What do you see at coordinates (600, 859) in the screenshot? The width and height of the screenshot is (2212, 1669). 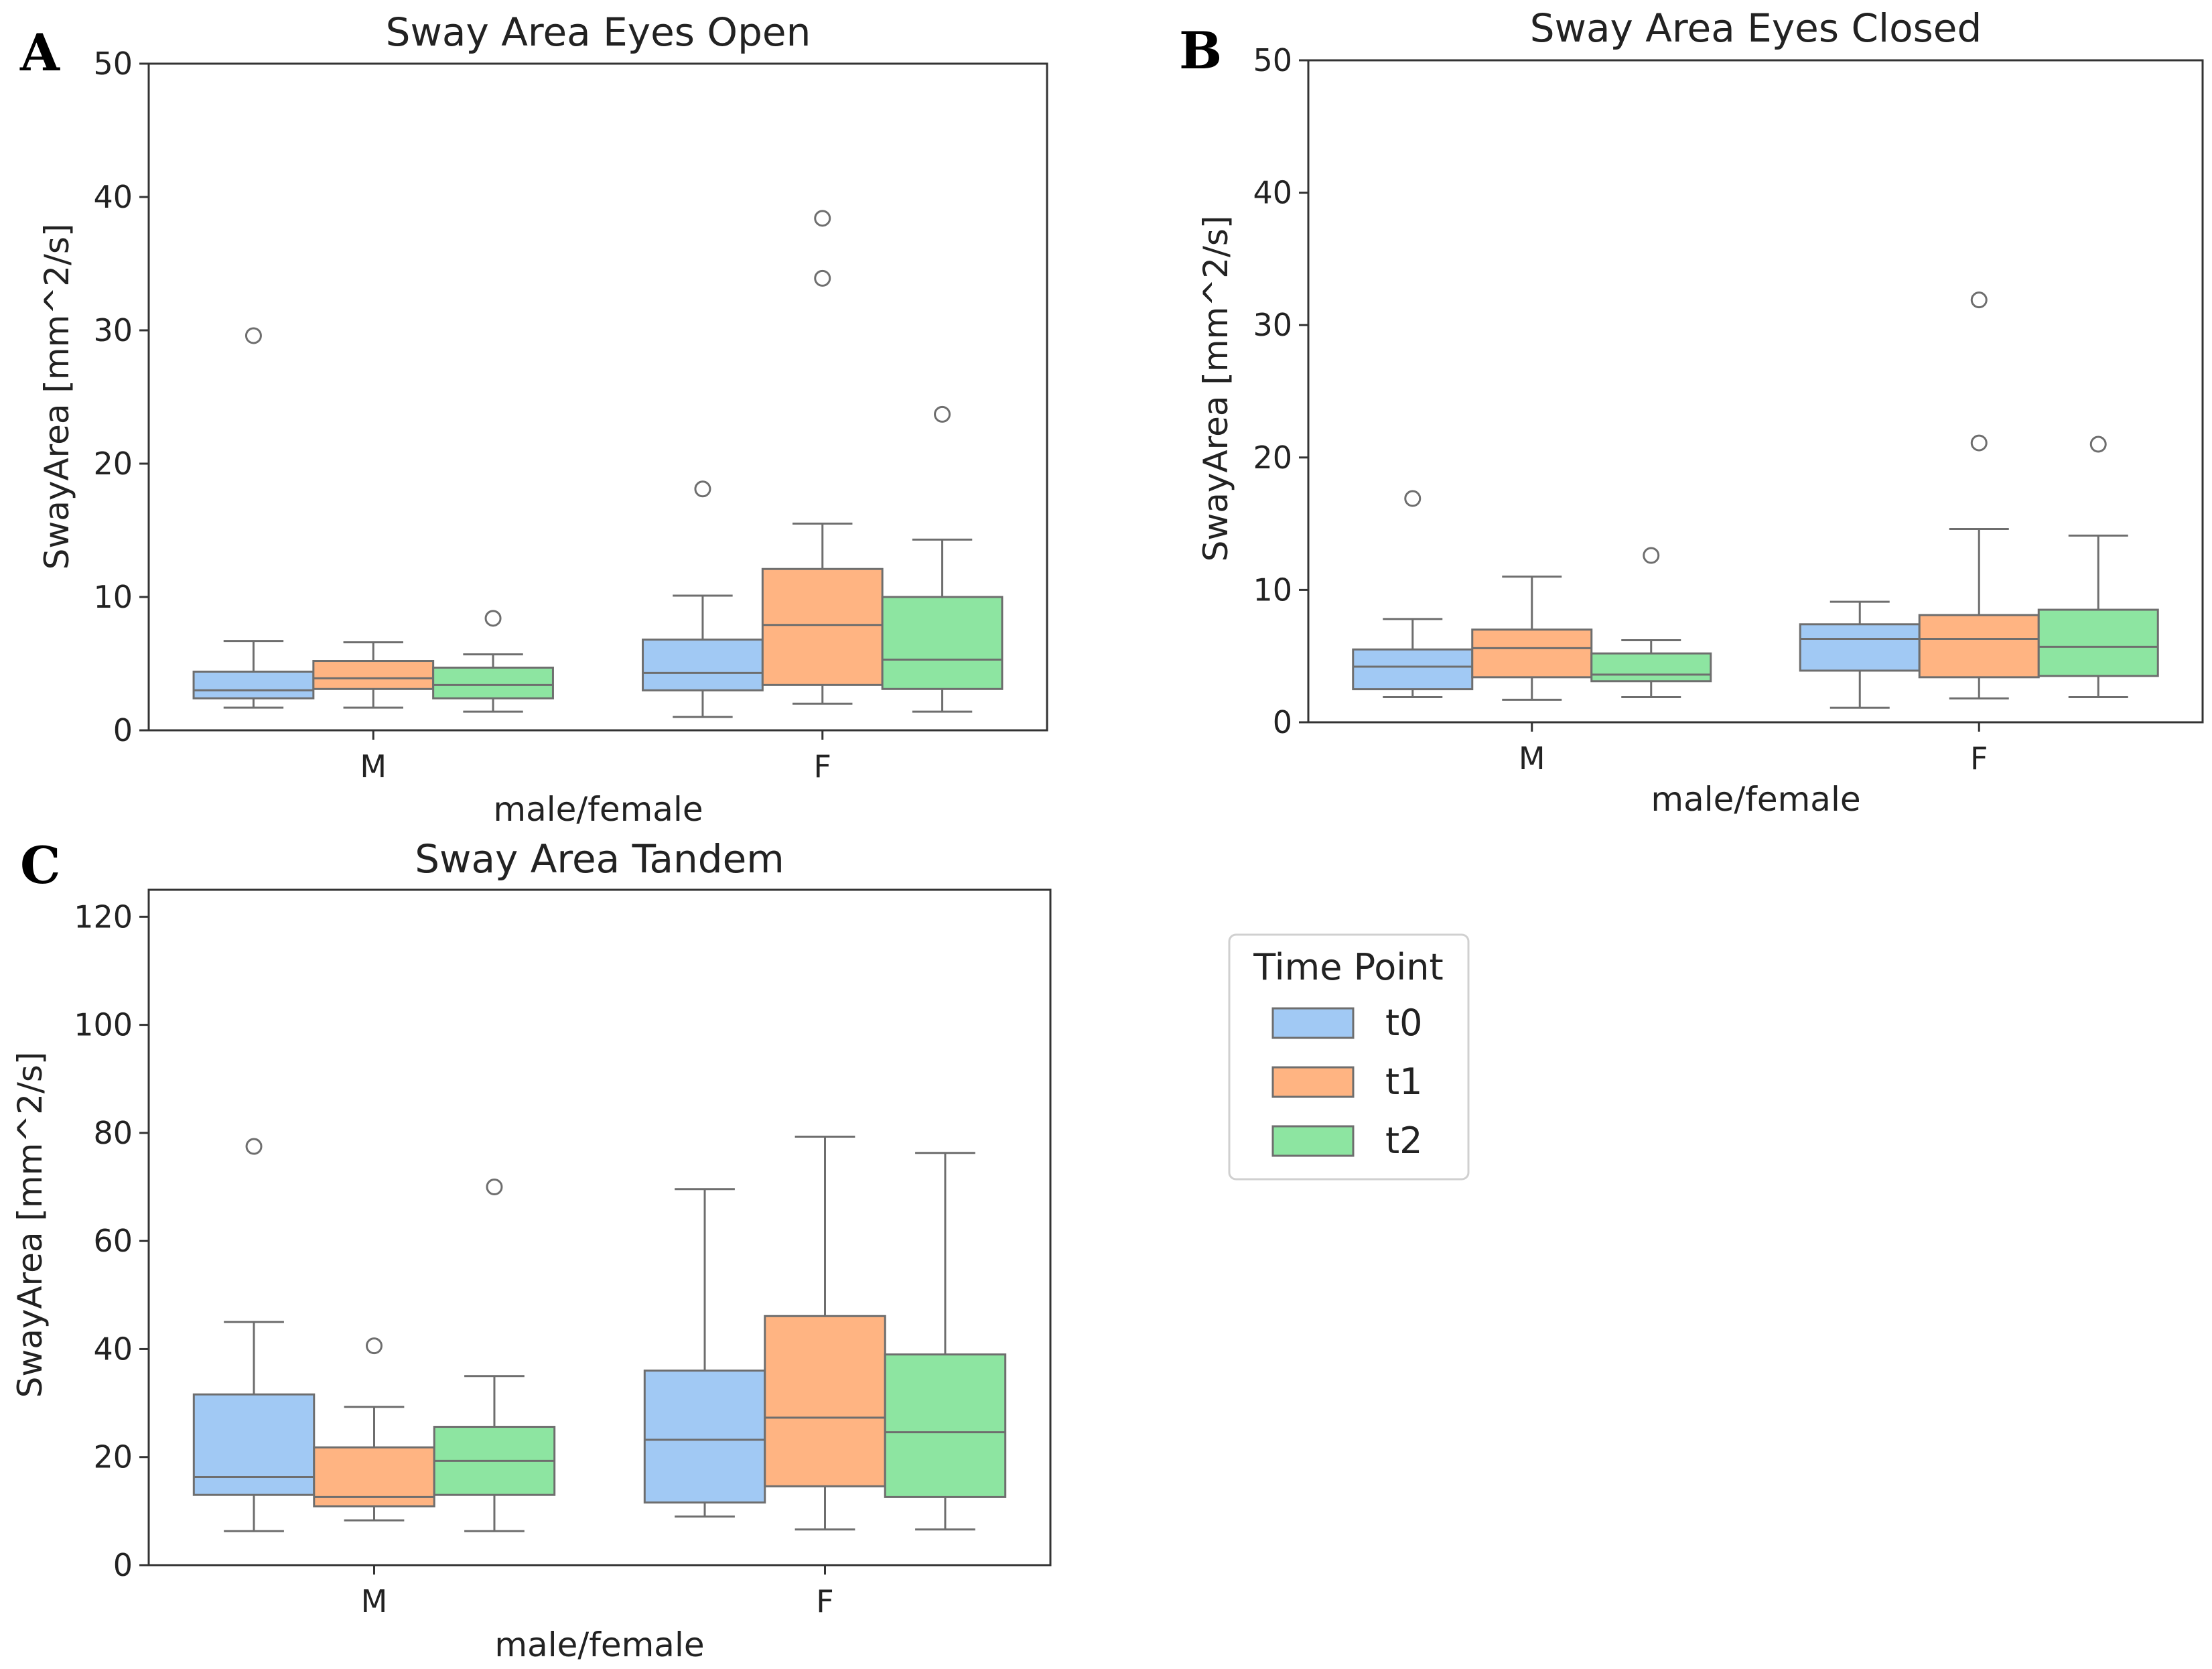 I see `panel-c-title: Sway Area Tandem` at bounding box center [600, 859].